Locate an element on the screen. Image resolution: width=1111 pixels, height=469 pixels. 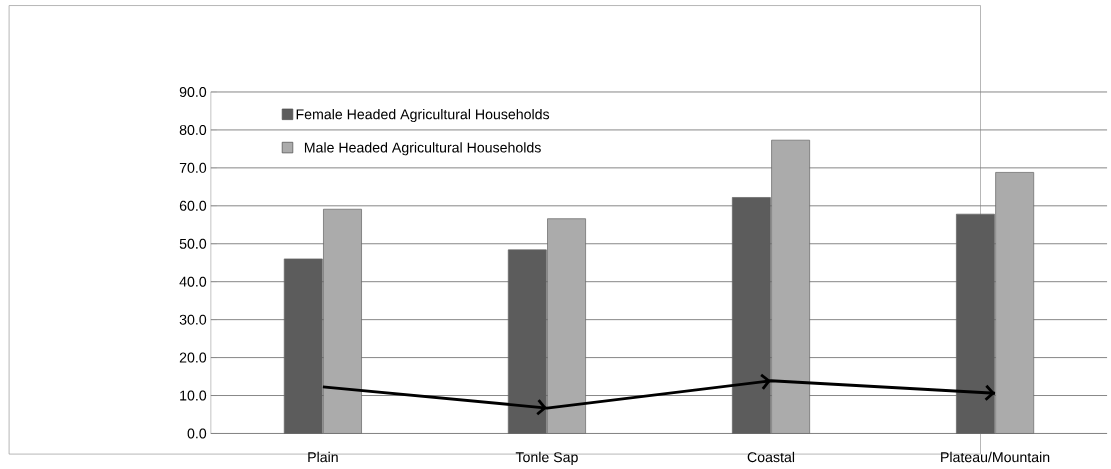
y-tick-label: 90.0 is located at coordinates (193, 92).